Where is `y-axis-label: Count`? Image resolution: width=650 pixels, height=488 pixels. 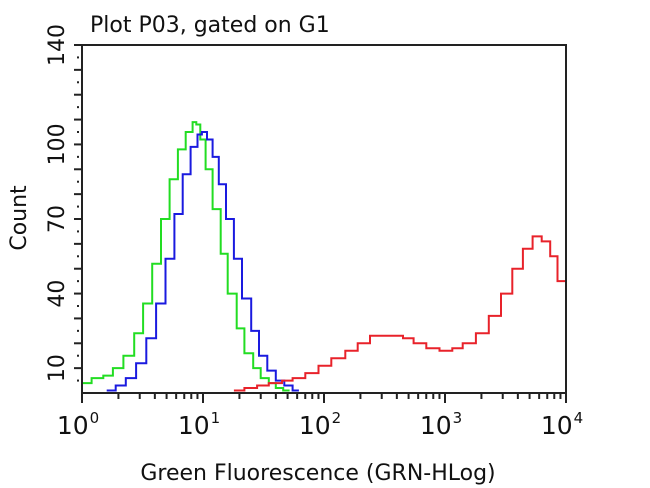 y-axis-label: Count is located at coordinates (19, 218).